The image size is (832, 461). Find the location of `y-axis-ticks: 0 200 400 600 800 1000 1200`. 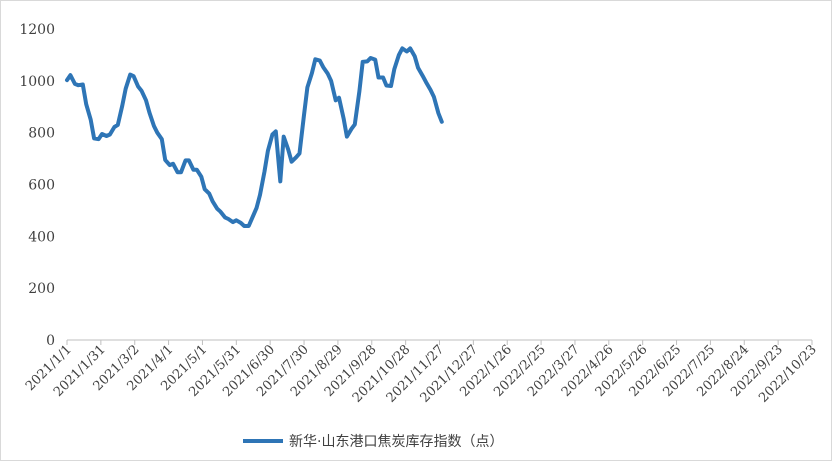

y-axis-ticks: 0 200 400 600 800 1000 1200 is located at coordinates (37, 185).